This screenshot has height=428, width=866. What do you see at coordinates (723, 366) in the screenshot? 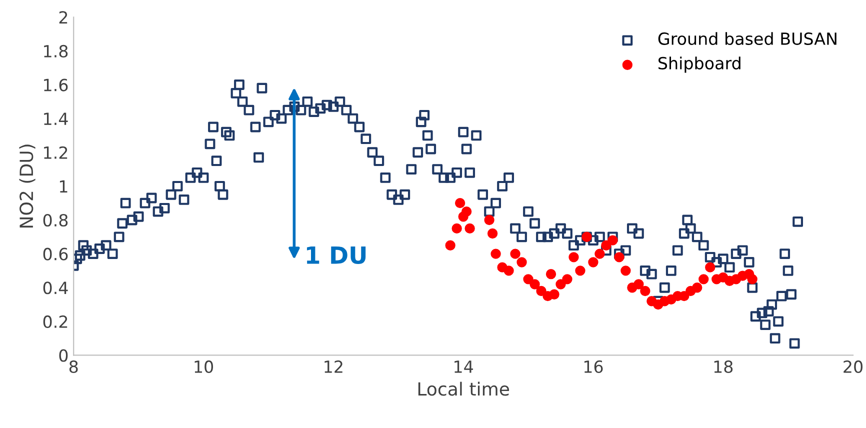
I see `x-tick-label: 18` at bounding box center [723, 366].